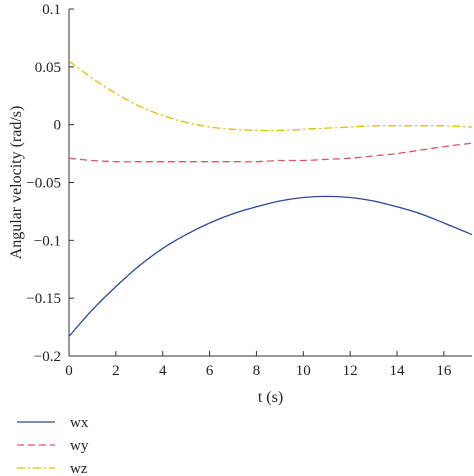  I want to click on x-axis-title: t (s), so click(270, 397).